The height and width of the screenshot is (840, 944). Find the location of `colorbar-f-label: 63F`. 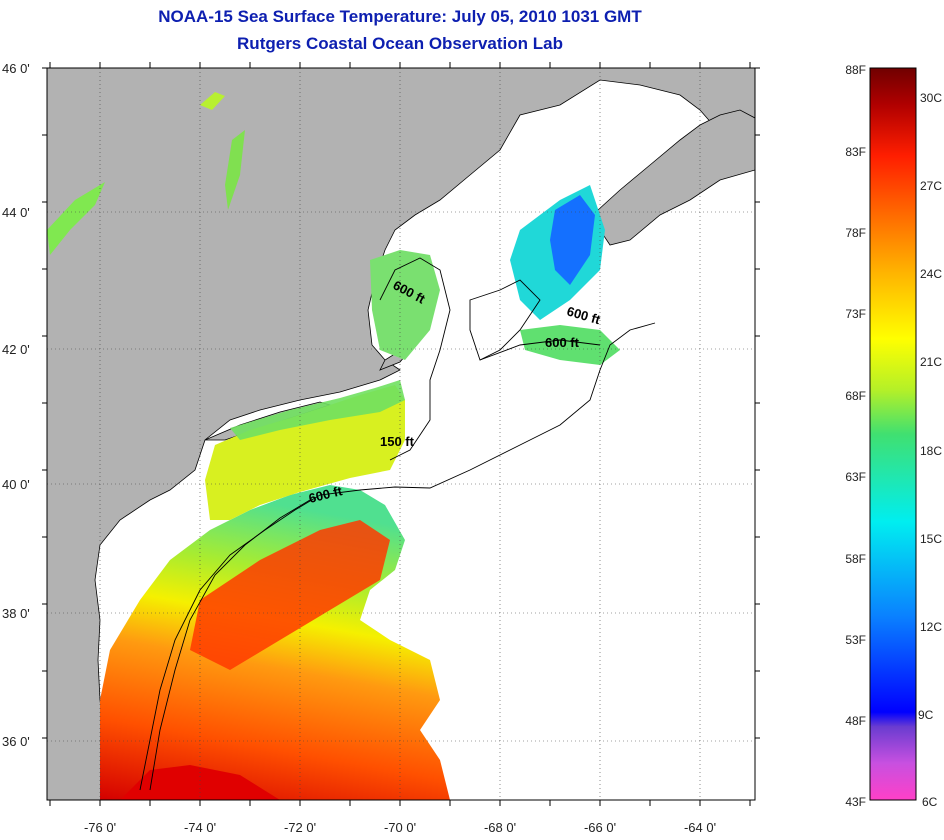

colorbar-f-label: 63F is located at coordinates (855, 477).